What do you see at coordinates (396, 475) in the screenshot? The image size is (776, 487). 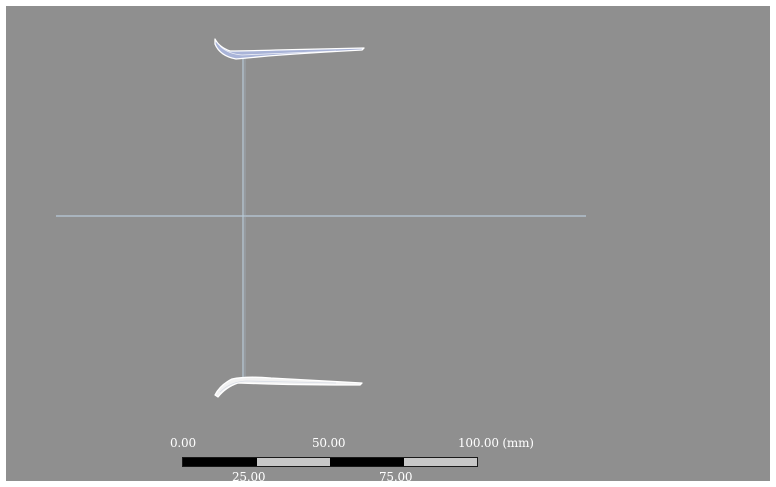 I see `scale-label-75: 75.00` at bounding box center [396, 475].